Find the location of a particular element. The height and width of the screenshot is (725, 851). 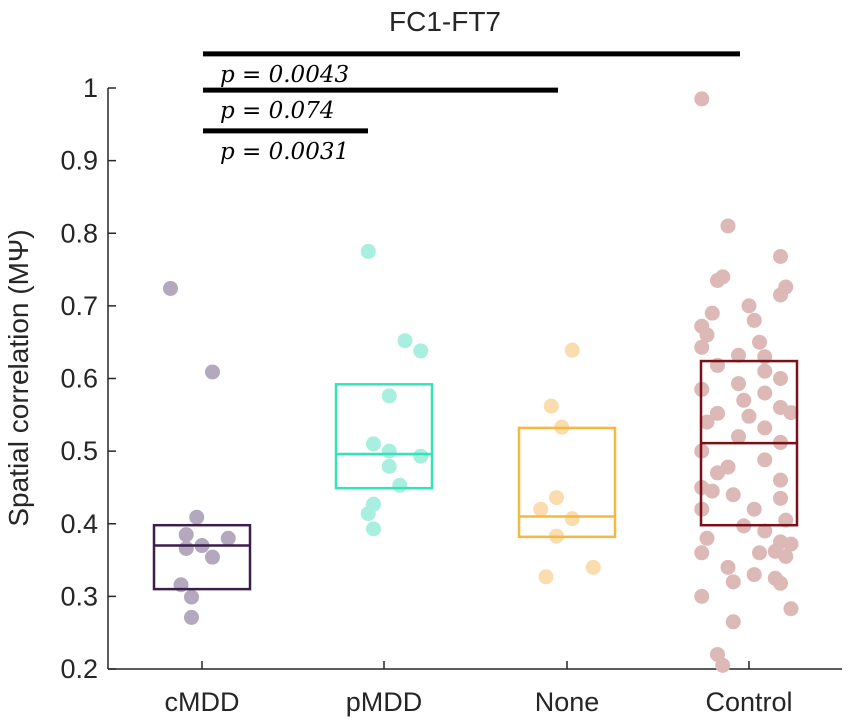

y-tick-label: 0.9 is located at coordinates (79, 161).